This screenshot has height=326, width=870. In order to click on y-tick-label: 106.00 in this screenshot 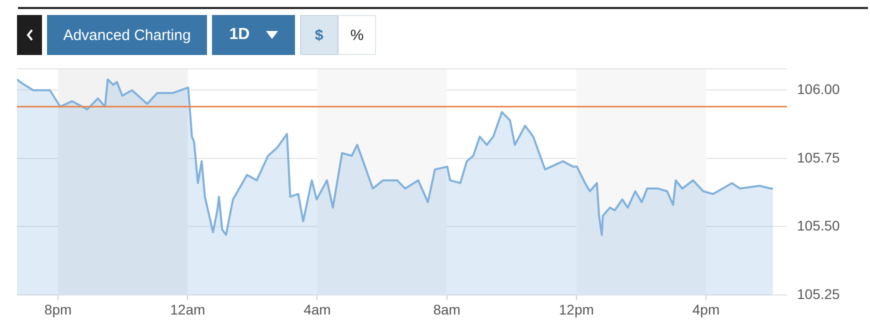, I will do `click(818, 89)`.